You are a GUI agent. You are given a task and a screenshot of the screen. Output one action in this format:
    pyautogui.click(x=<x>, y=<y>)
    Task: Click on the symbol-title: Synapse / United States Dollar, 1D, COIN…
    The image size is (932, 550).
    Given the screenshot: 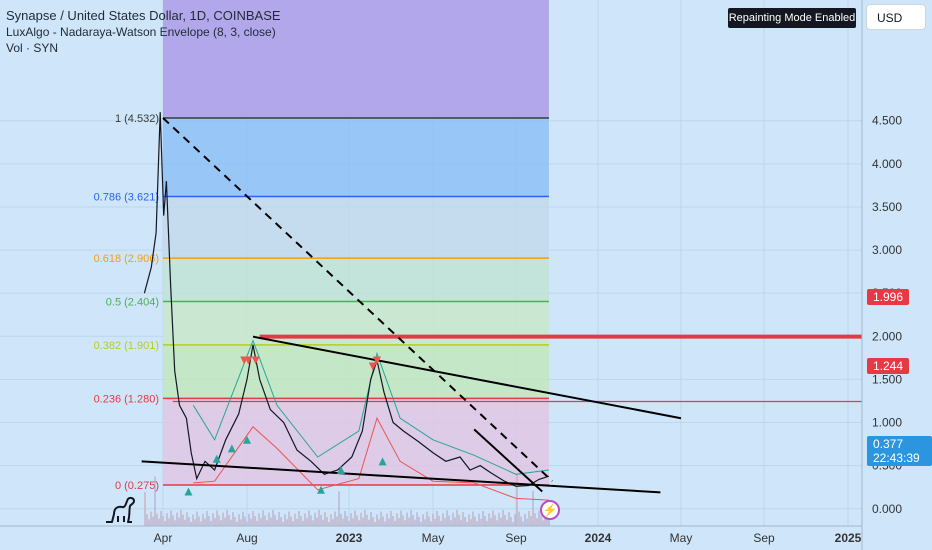 What is the action you would take?
    pyautogui.click(x=143, y=15)
    